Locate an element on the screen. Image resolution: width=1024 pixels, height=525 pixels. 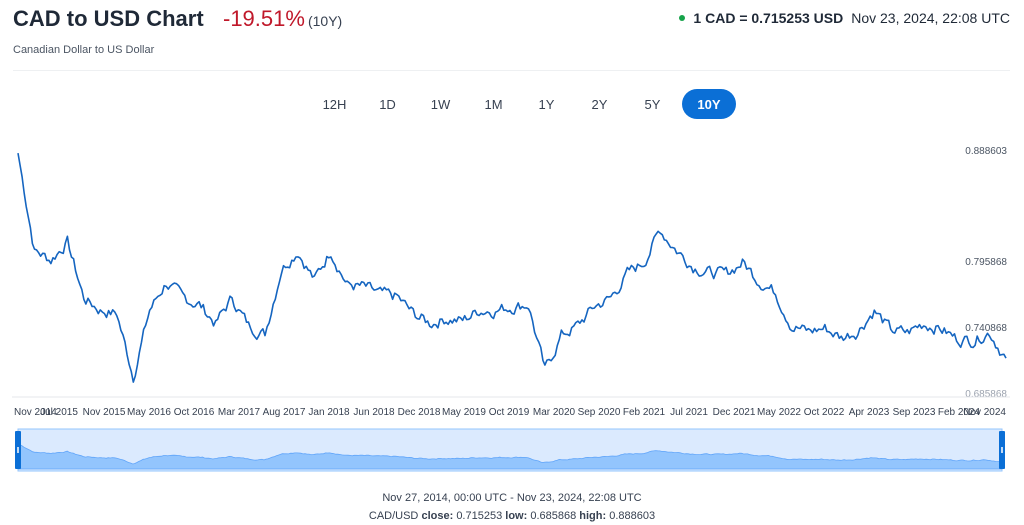
header-divider is located at coordinates (511, 70).